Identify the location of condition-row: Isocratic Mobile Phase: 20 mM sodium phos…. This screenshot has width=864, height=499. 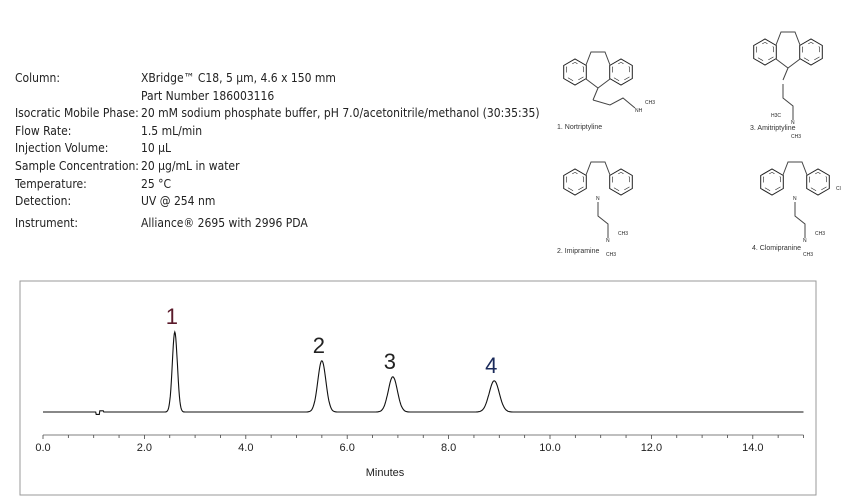
(277, 114).